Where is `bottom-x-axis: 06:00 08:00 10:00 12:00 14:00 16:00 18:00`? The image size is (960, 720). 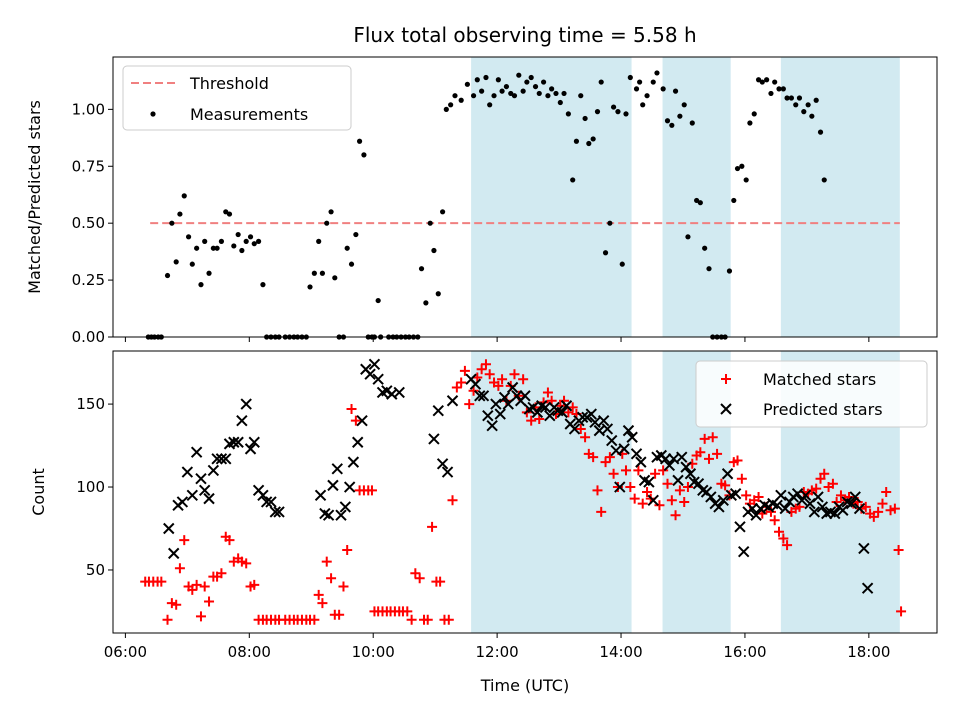 bottom-x-axis: 06:00 08:00 10:00 12:00 14:00 16:00 18:00 is located at coordinates (497, 647).